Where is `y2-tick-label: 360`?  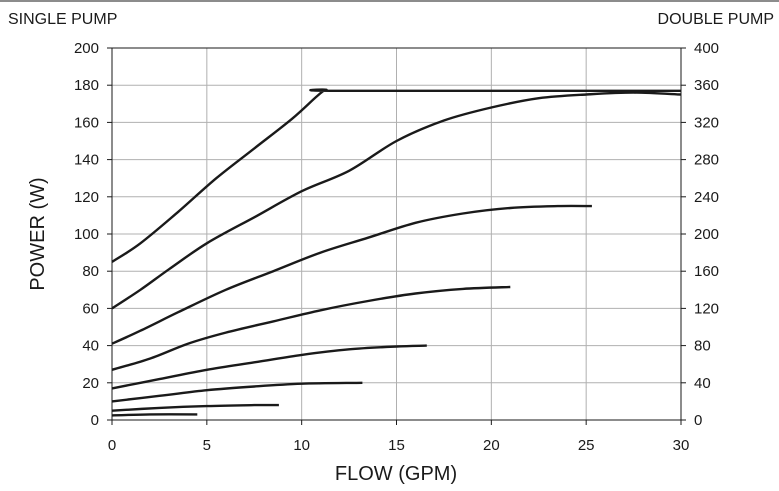
y2-tick-label: 360 is located at coordinates (706, 85).